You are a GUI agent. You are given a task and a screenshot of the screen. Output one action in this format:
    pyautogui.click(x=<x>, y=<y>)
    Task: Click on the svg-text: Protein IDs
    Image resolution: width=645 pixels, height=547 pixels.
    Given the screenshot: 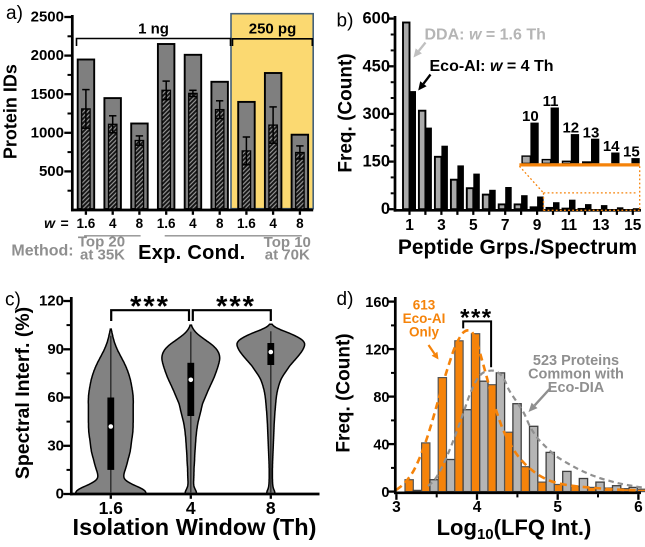 What is the action you would take?
    pyautogui.click(x=10, y=111)
    